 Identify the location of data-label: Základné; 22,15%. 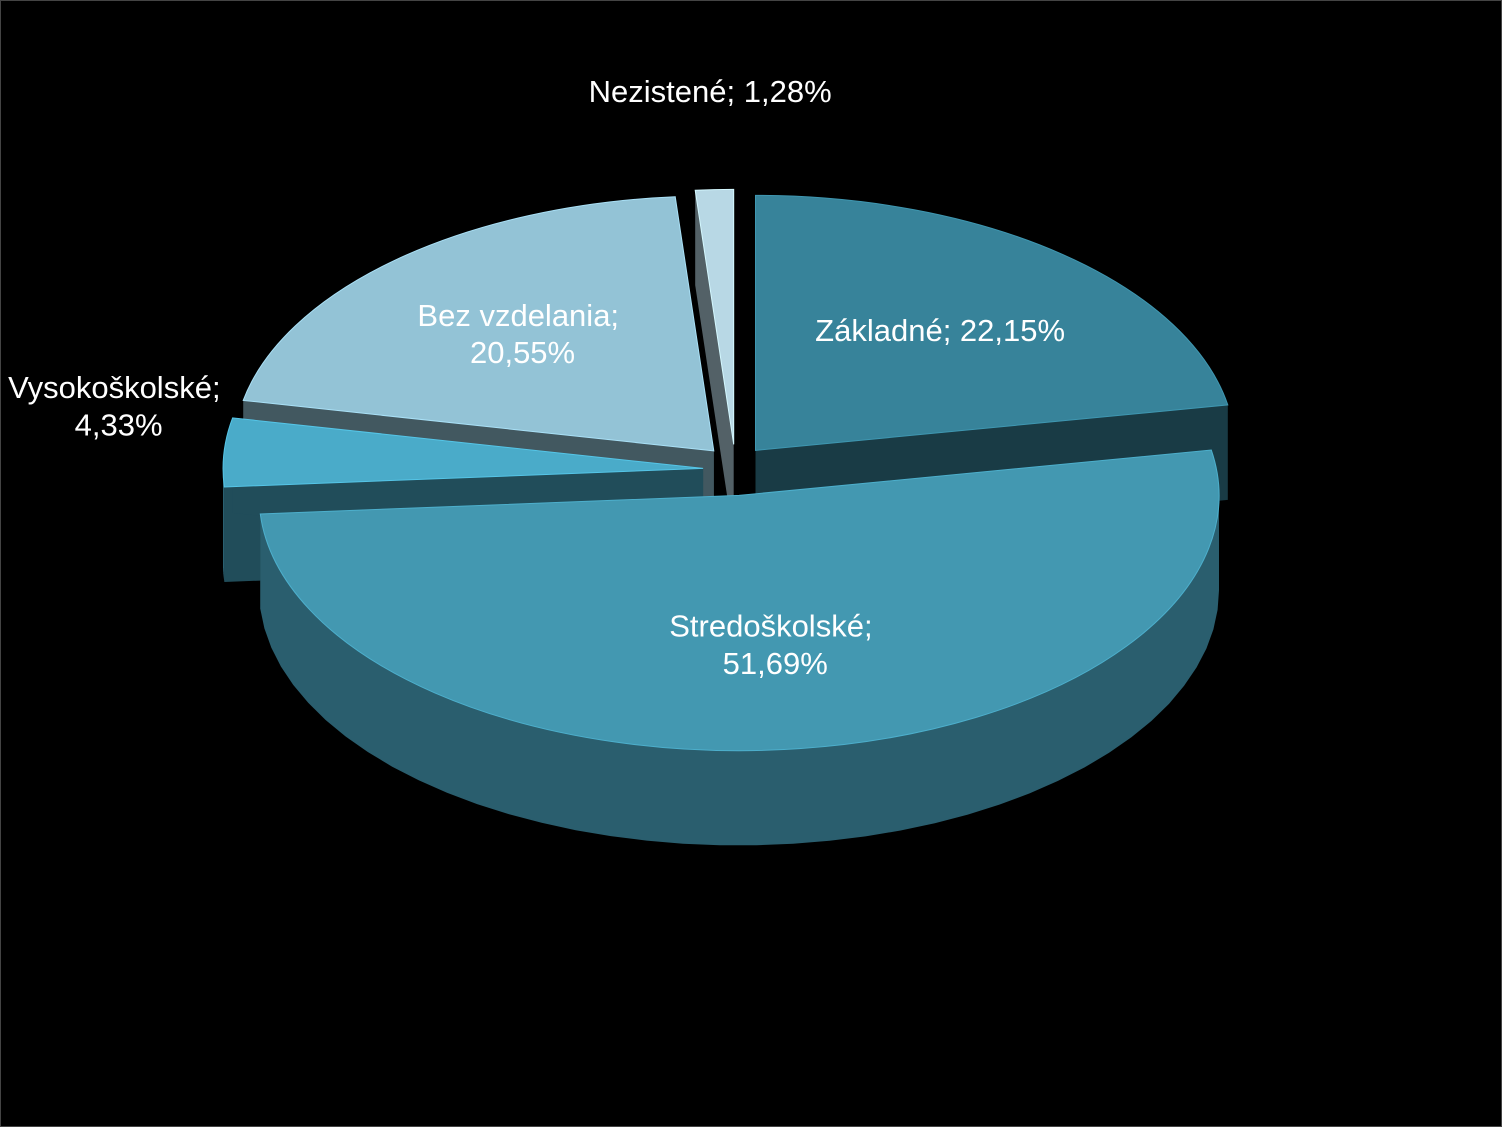
(940, 330).